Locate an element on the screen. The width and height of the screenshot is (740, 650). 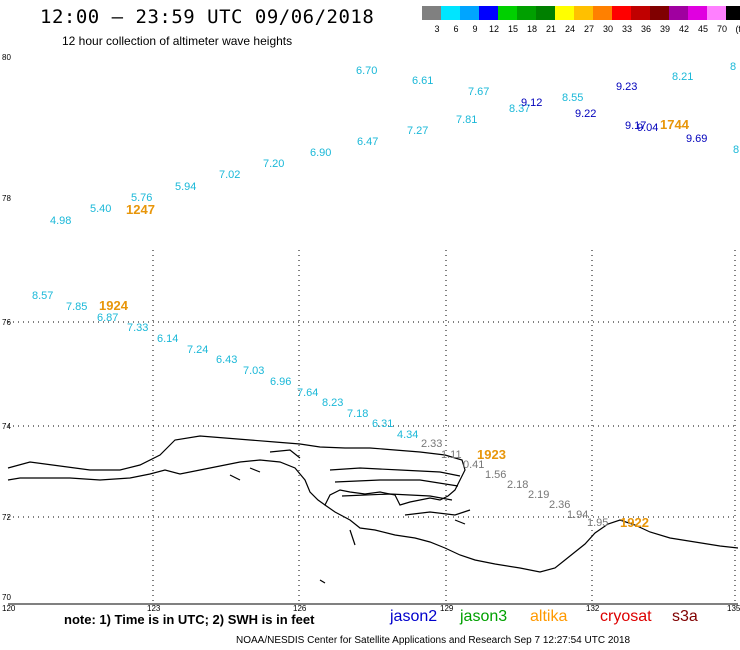
track-label-1923: 1923 is located at coordinates (491, 454).